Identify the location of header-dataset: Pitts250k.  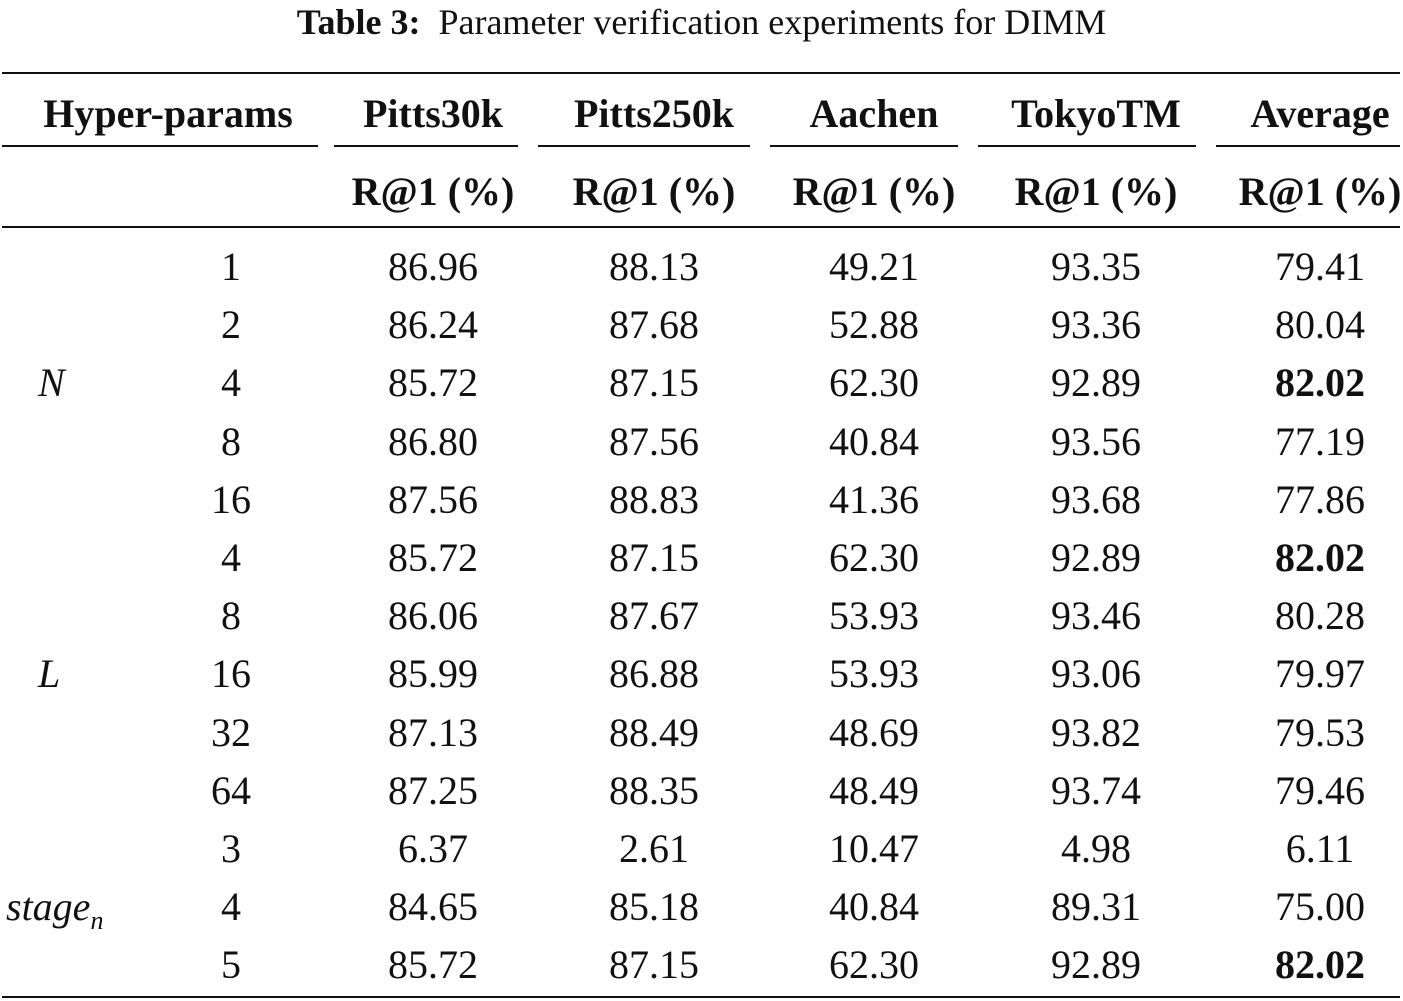
(654, 113).